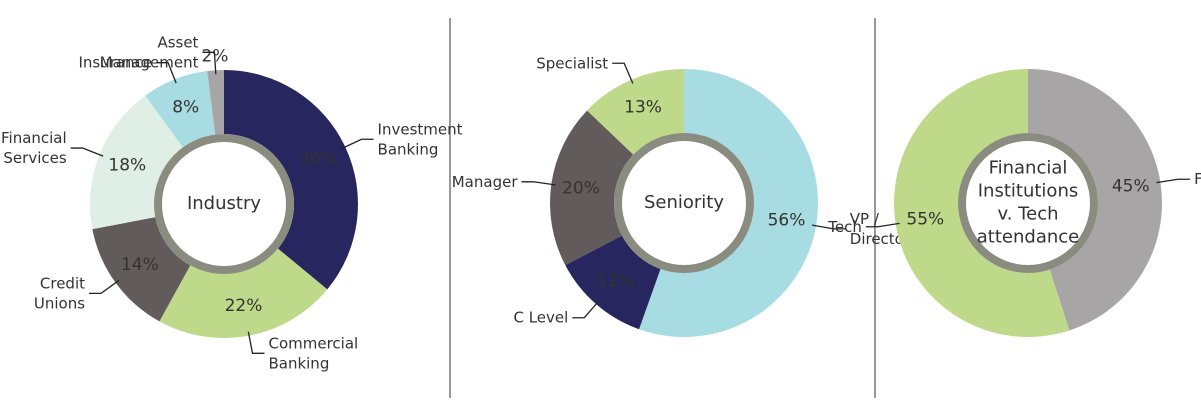 This screenshot has width=1201, height=401. What do you see at coordinates (616, 282) in the screenshot?
I see `value-label: 12%` at bounding box center [616, 282].